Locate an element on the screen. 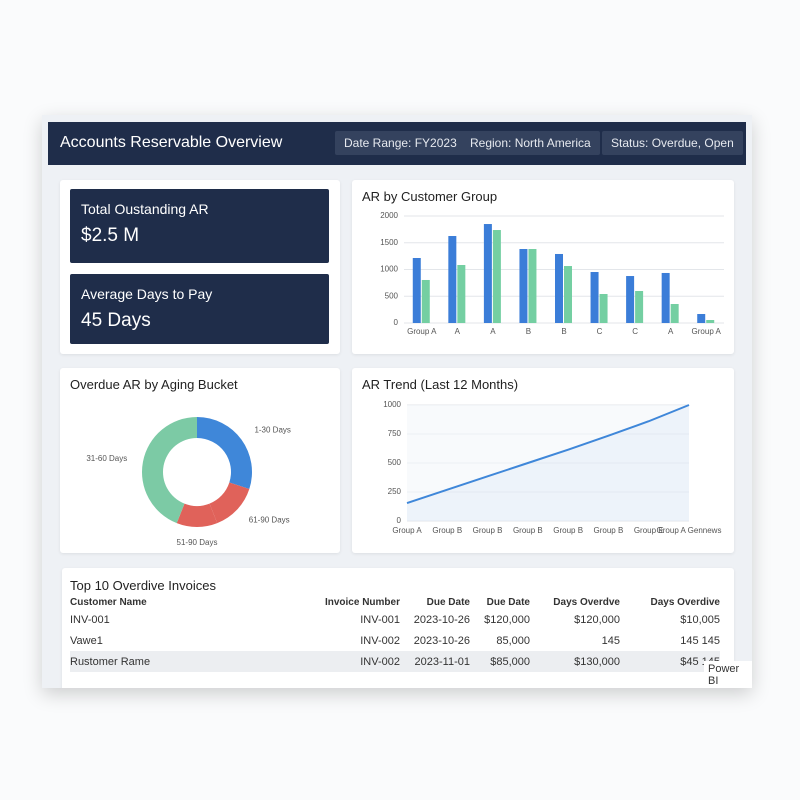 Image resolution: width=800 pixels, height=800 pixels. x-tick-label: C is located at coordinates (600, 331).